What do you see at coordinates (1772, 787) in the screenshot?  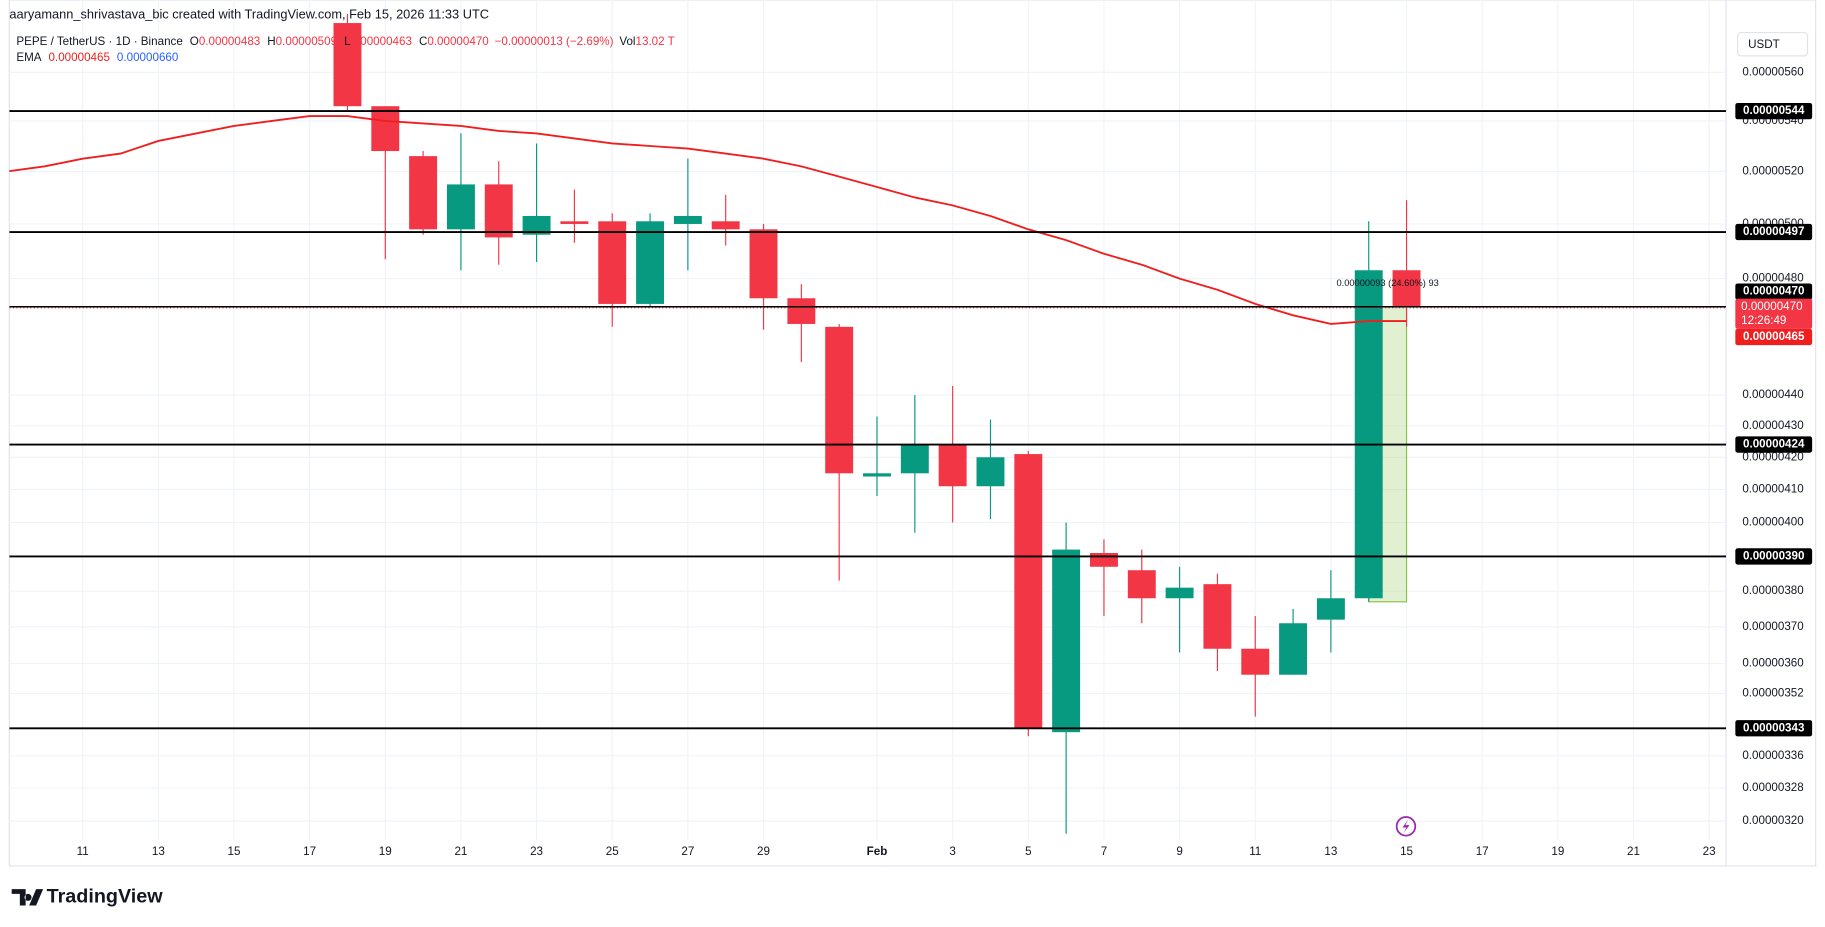 I see `y-tick-label: 0.00000328` at bounding box center [1772, 787].